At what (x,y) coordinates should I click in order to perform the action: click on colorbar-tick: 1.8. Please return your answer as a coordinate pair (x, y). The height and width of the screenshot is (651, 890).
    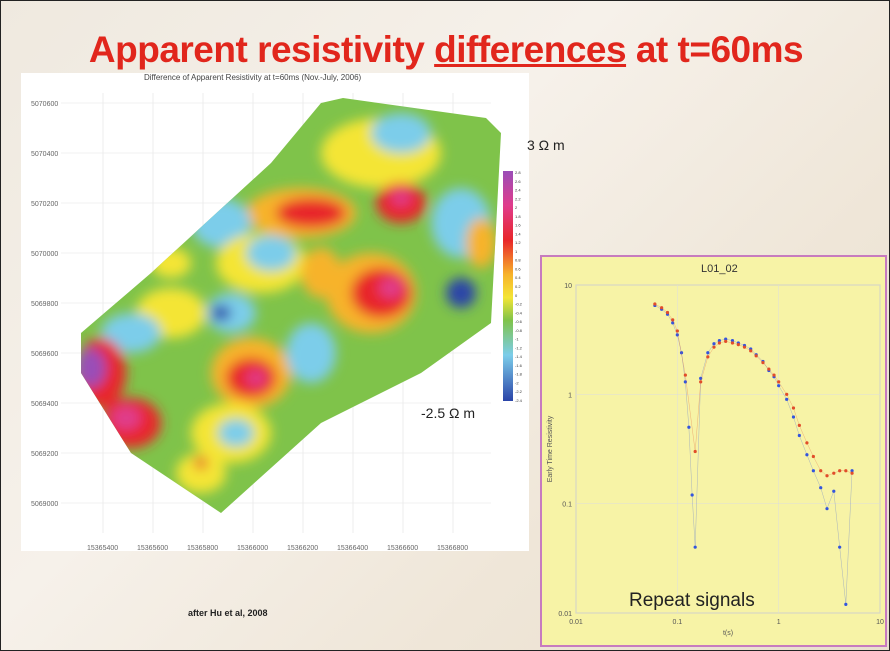
    Looking at the image, I should click on (518, 216).